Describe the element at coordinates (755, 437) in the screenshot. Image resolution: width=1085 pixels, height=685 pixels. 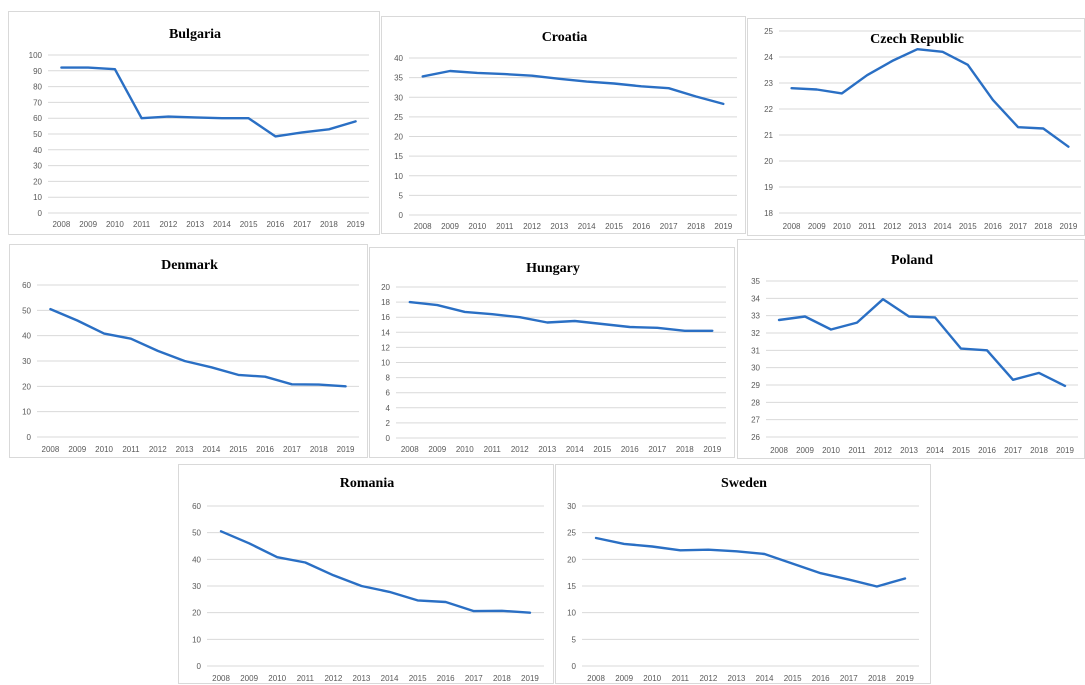
I see `y-tick-label: 26` at that location.